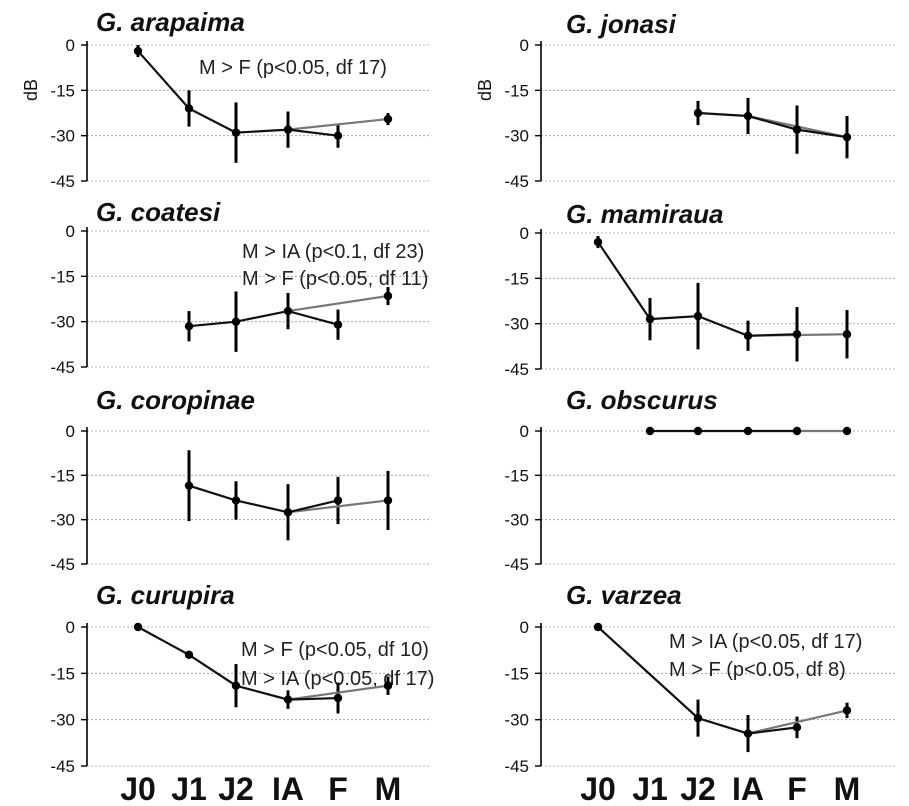  What do you see at coordinates (165, 595) in the screenshot?
I see `panel-title: G. curupira` at bounding box center [165, 595].